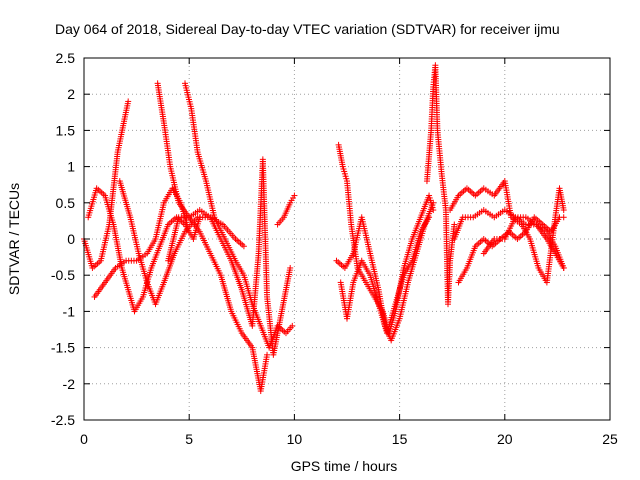  I want to click on x-axis-label: GPS time / hours, so click(344, 466).